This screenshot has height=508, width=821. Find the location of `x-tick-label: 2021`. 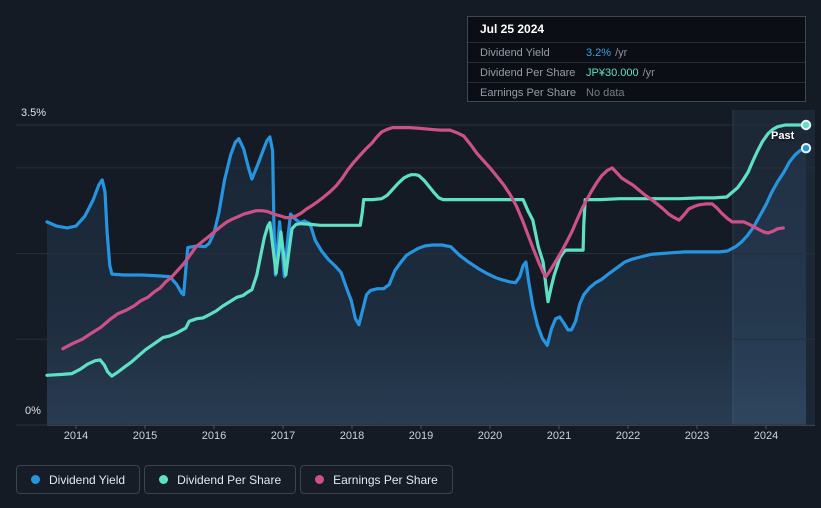

x-tick-label: 2021 is located at coordinates (559, 436).